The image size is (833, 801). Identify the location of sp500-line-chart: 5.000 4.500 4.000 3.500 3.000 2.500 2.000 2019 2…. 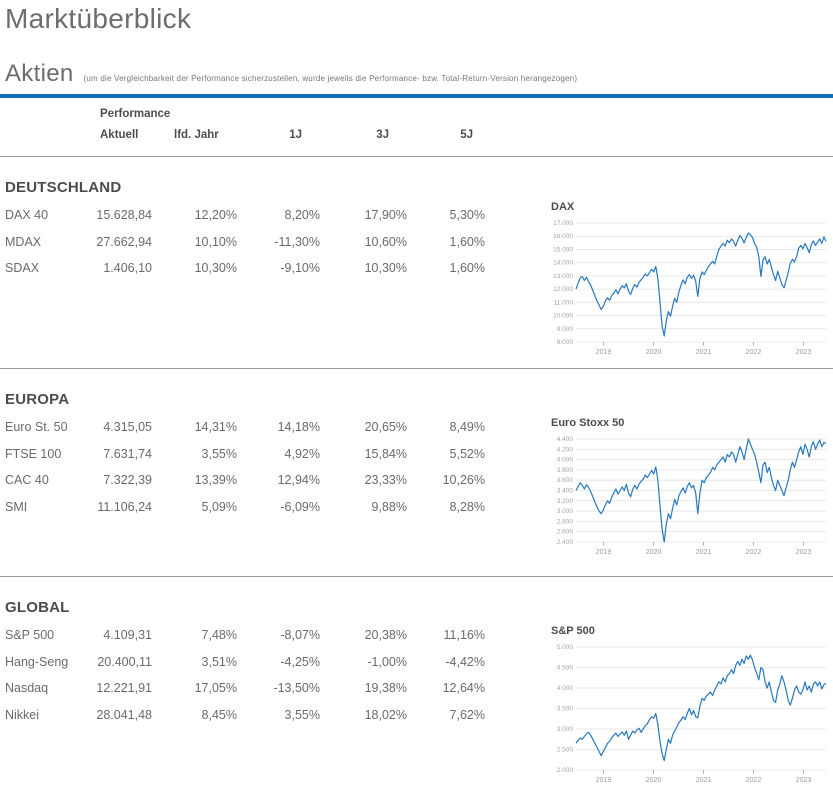
(692, 714).